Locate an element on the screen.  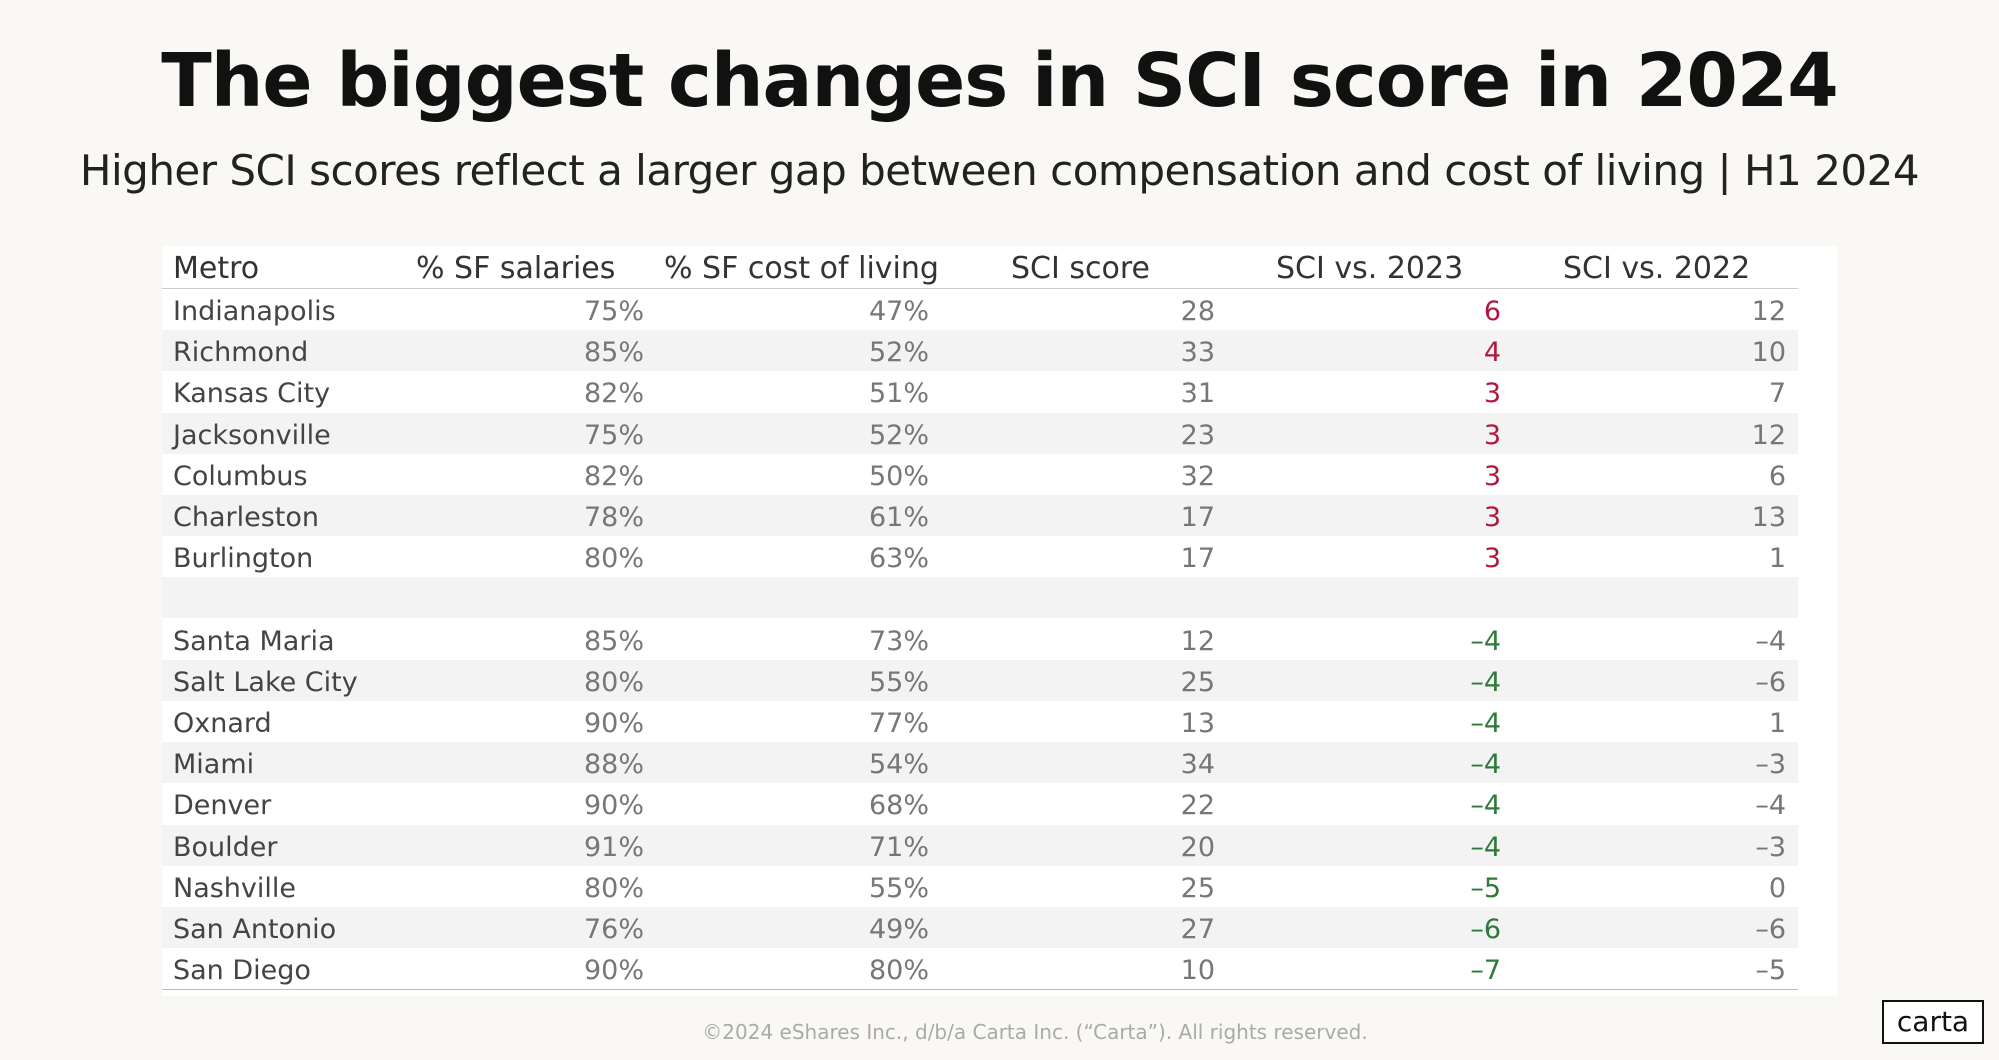
value-cell: 31 is located at coordinates (1197, 394).